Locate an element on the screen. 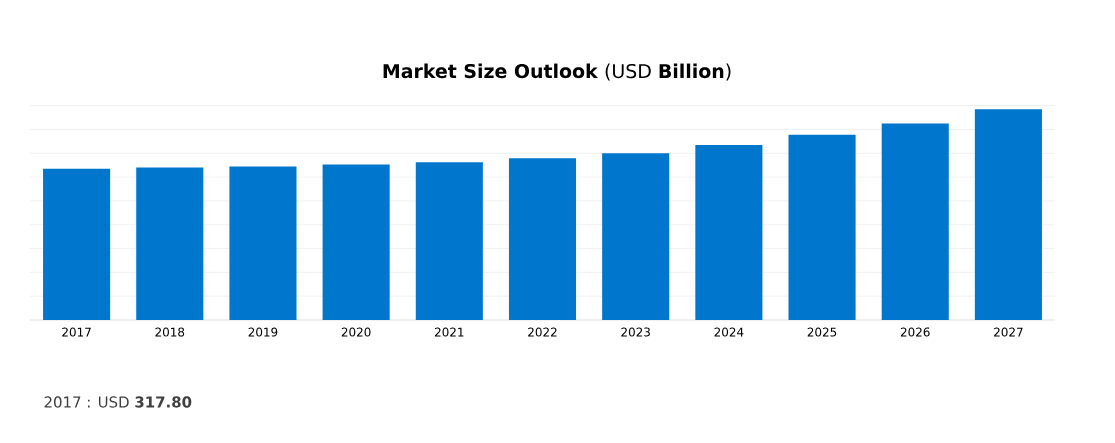  x-tick-label: 2019 is located at coordinates (263, 332).